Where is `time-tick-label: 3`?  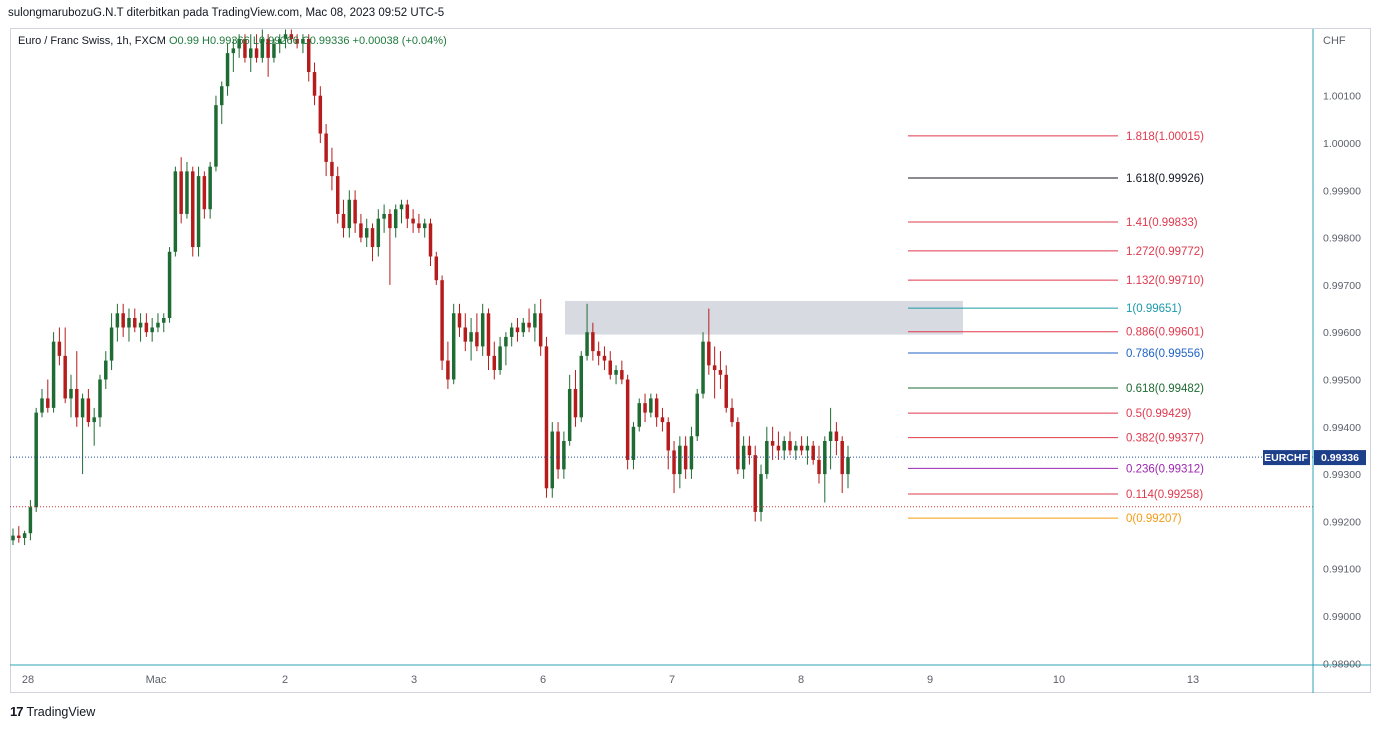 time-tick-label: 3 is located at coordinates (414, 680).